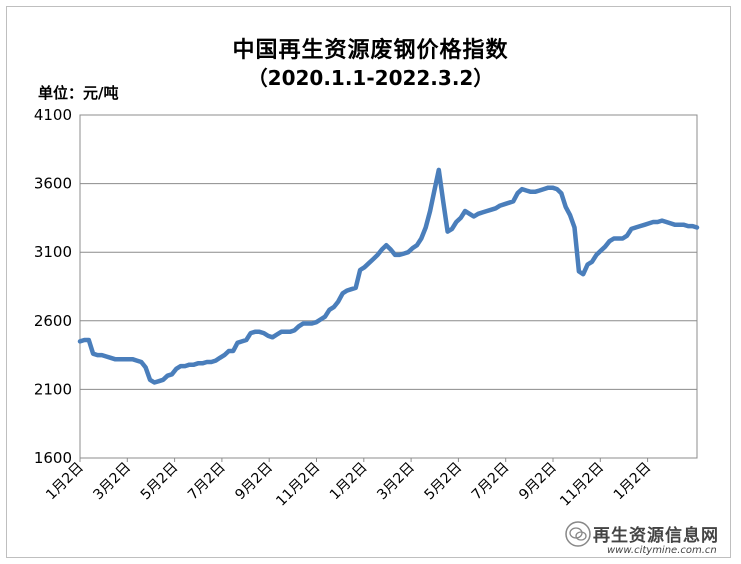  What do you see at coordinates (578, 534) in the screenshot?
I see `wechat-logo-icon` at bounding box center [578, 534].